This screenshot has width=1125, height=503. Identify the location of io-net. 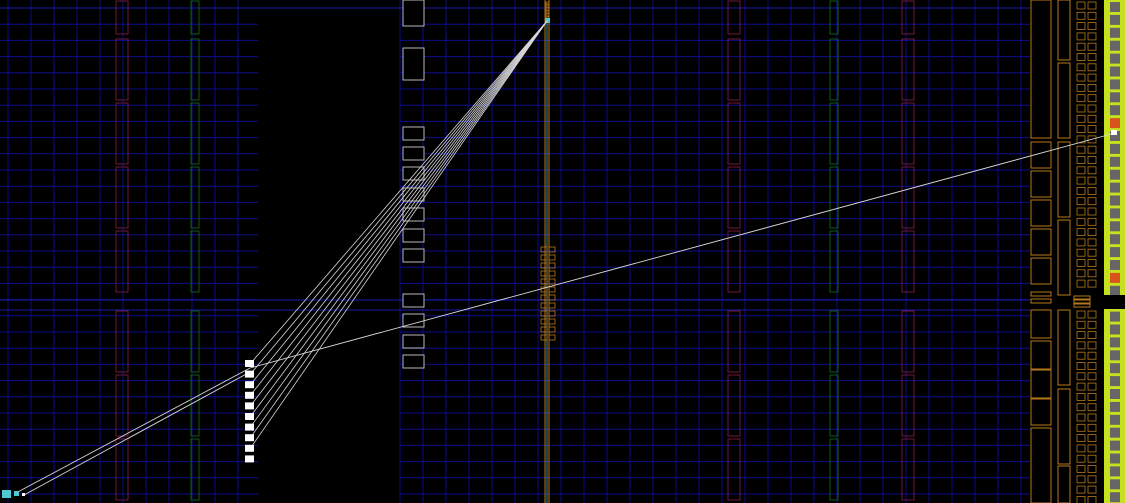
(137, 433).